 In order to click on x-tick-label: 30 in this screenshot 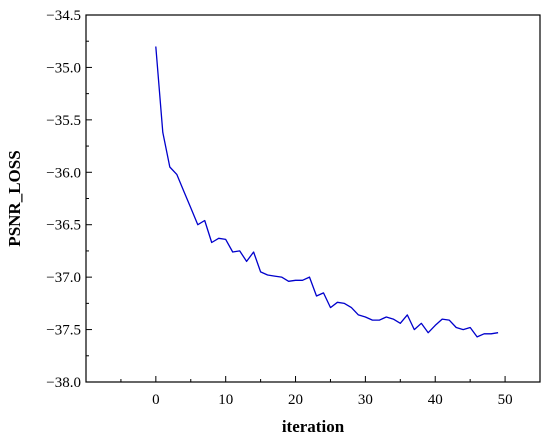, I will do `click(365, 400)`.